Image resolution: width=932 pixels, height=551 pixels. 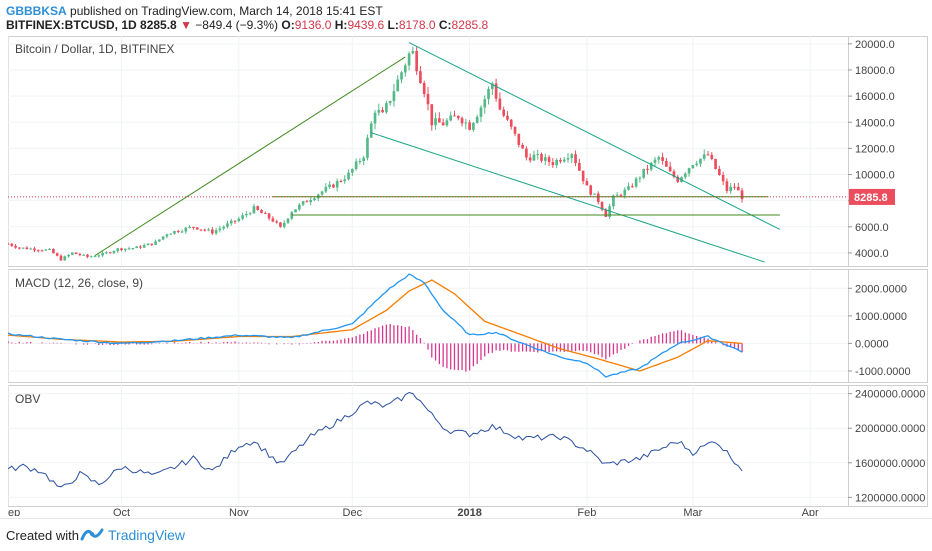 I want to click on x-tick-label: 2018, so click(x=469, y=511).